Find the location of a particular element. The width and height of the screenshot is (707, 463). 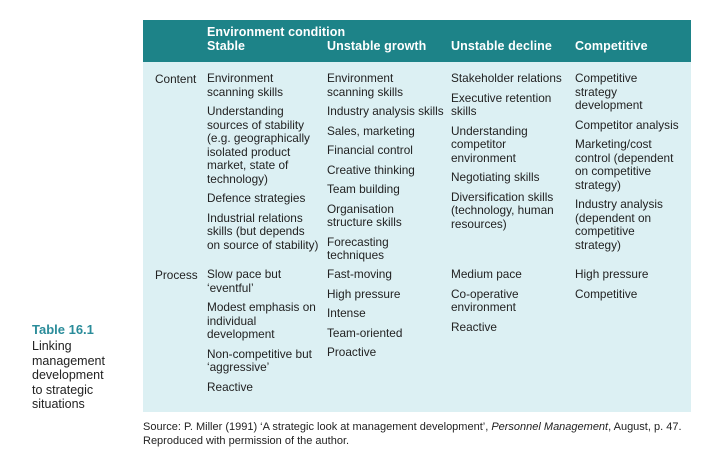

cell-item: Slow pace but ‘eventful’ is located at coordinates (244, 281).